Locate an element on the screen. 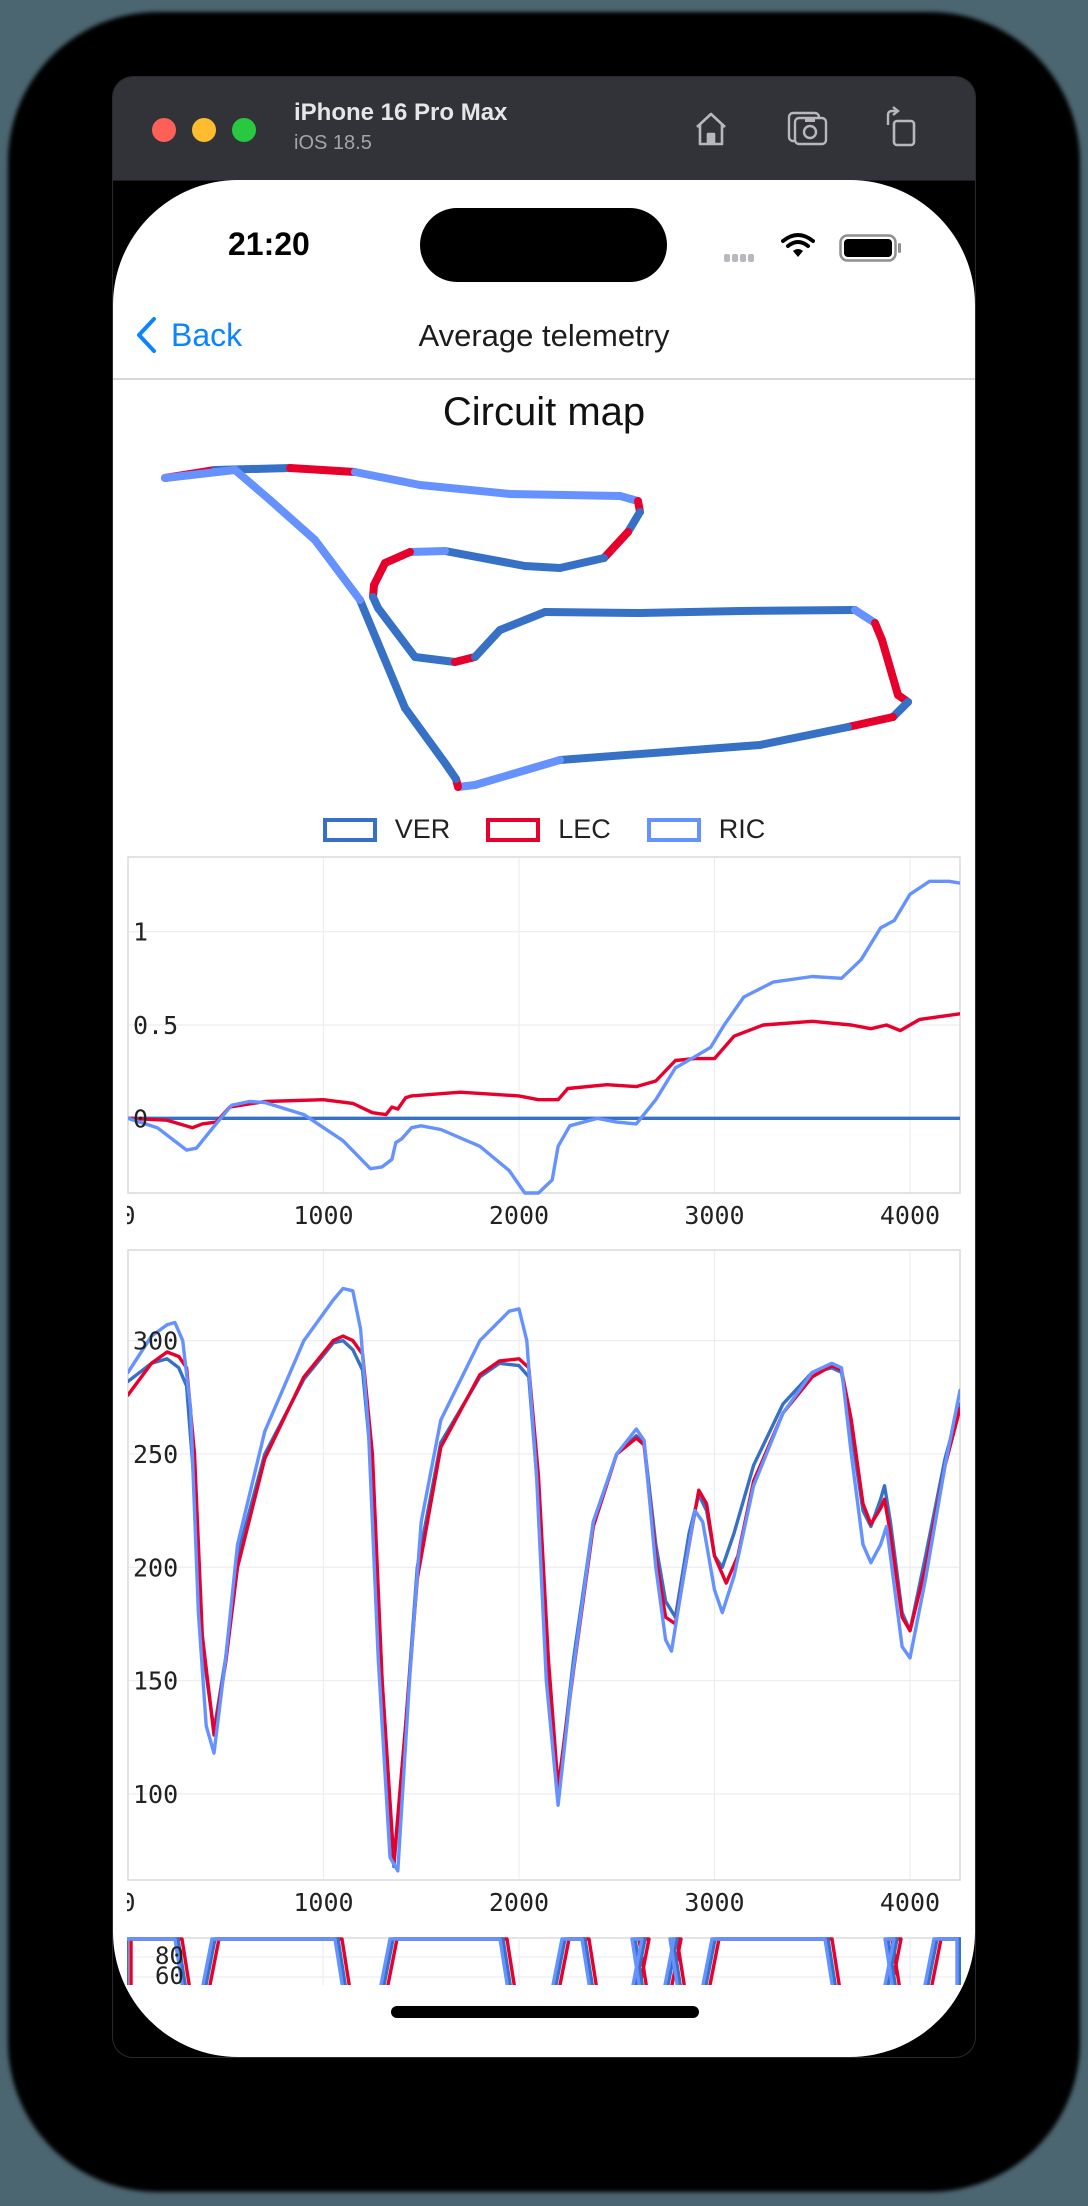  series-ric is located at coordinates (544, 1037).